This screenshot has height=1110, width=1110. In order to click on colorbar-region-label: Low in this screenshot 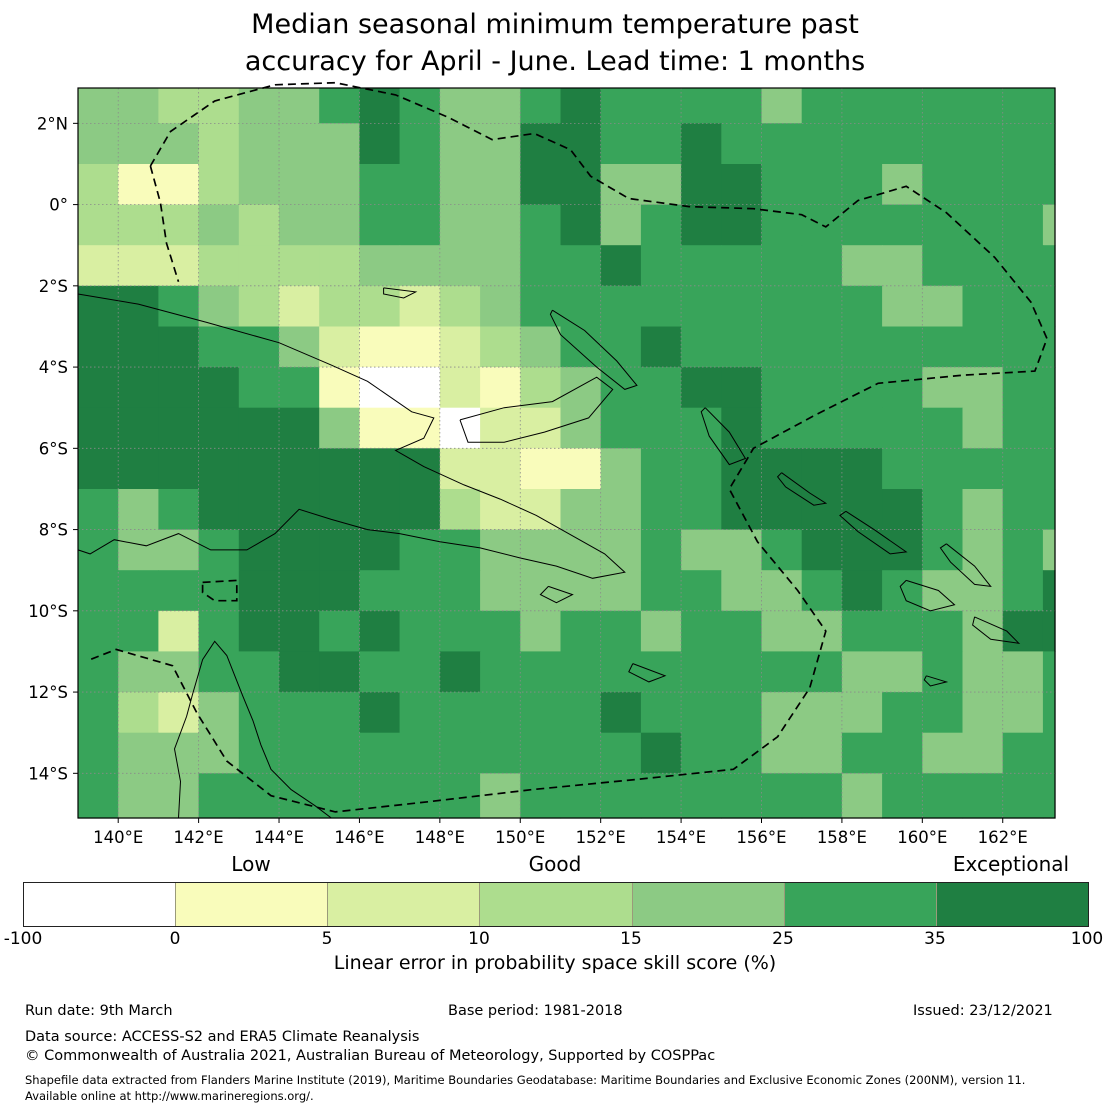, I will do `click(251, 864)`.